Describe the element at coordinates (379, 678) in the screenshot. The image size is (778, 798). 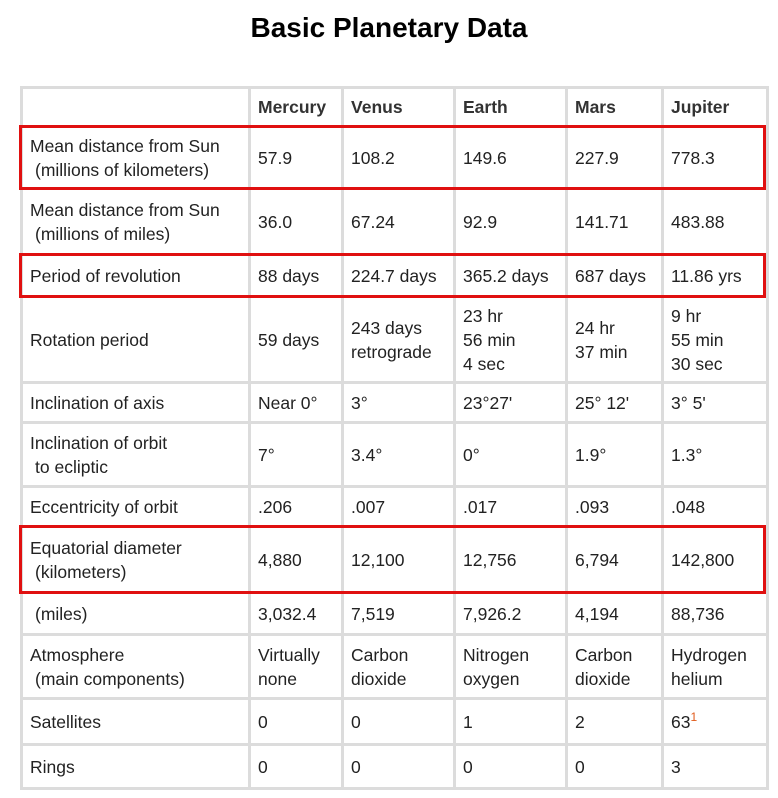
I see `cell-value: dioxide` at that location.